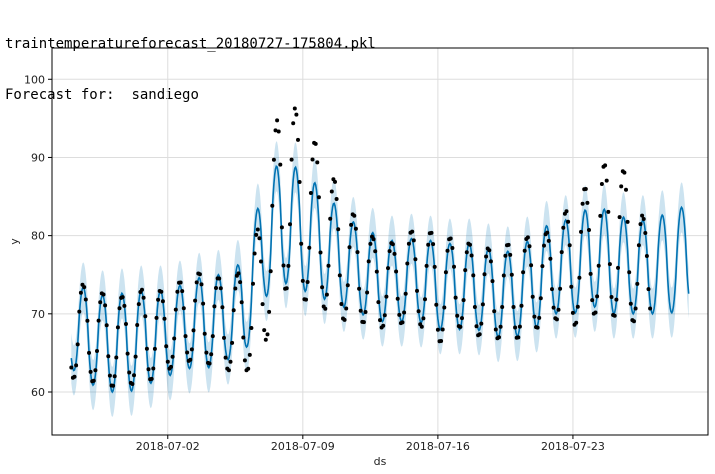  Describe the element at coordinates (60, 95) in the screenshot. I see `forecast-for-label: Forecast for:` at that location.